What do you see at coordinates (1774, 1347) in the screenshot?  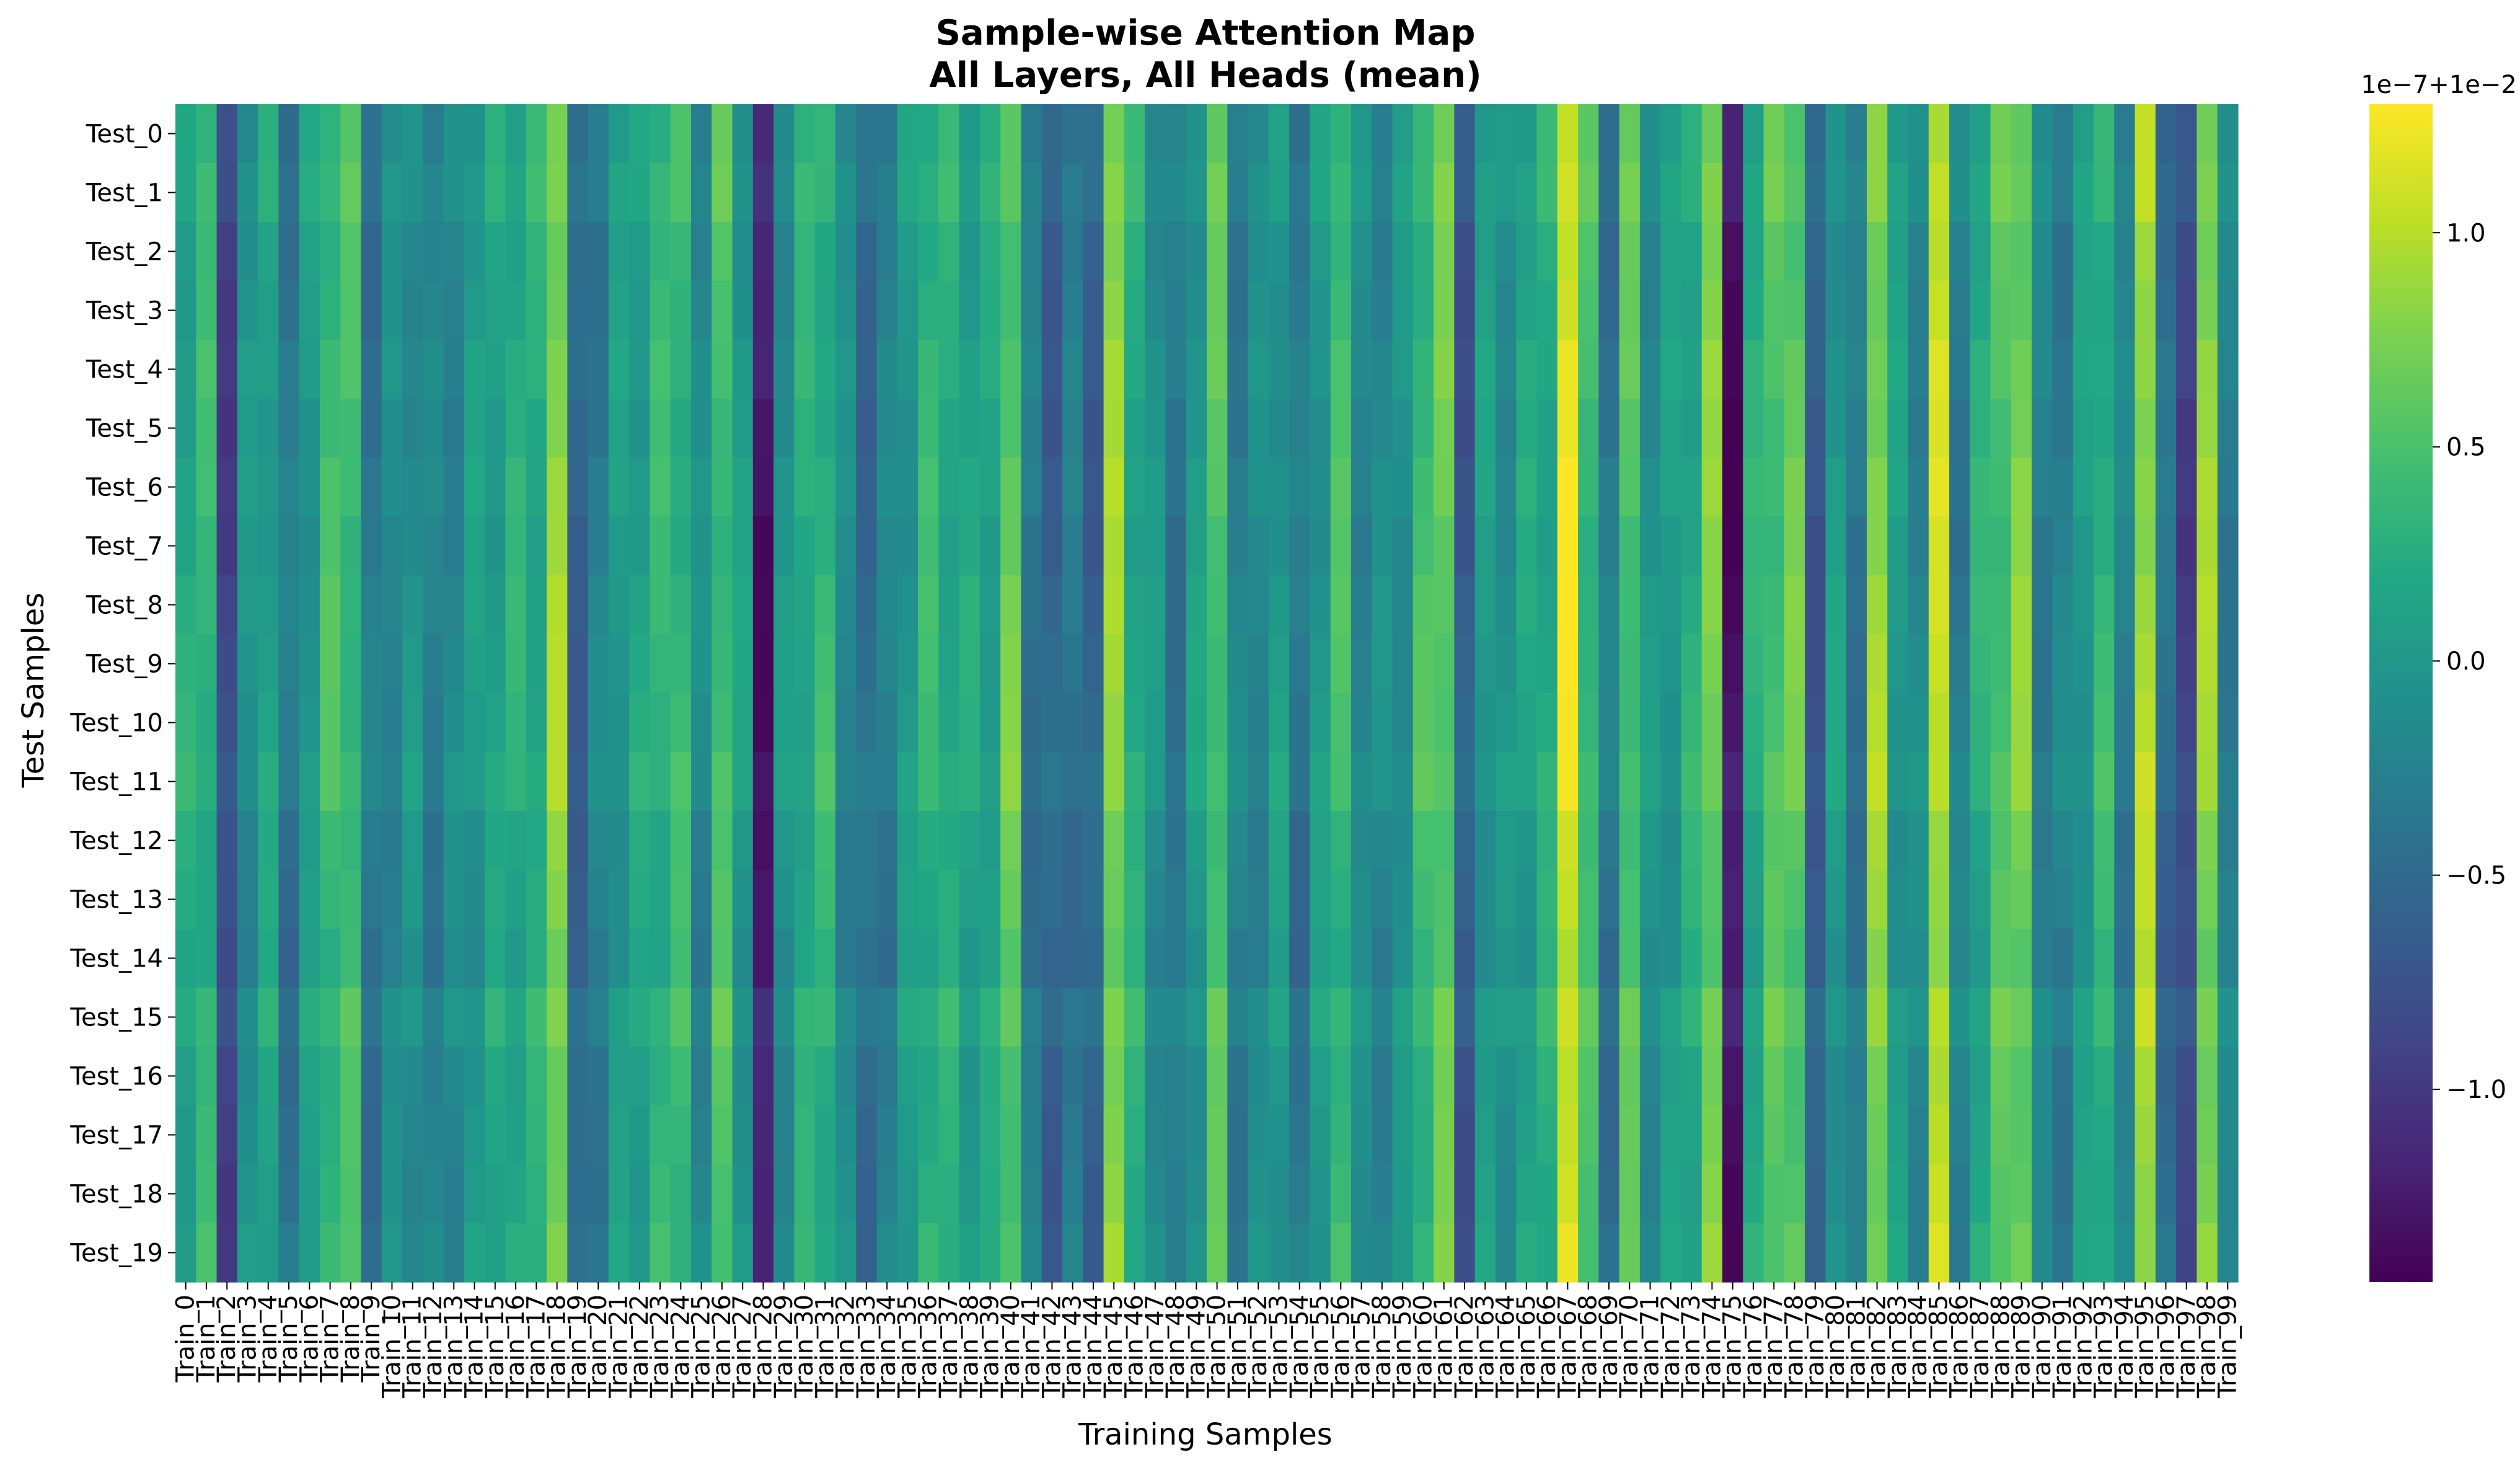 I see `x-tick-label: Train_77` at bounding box center [1774, 1347].